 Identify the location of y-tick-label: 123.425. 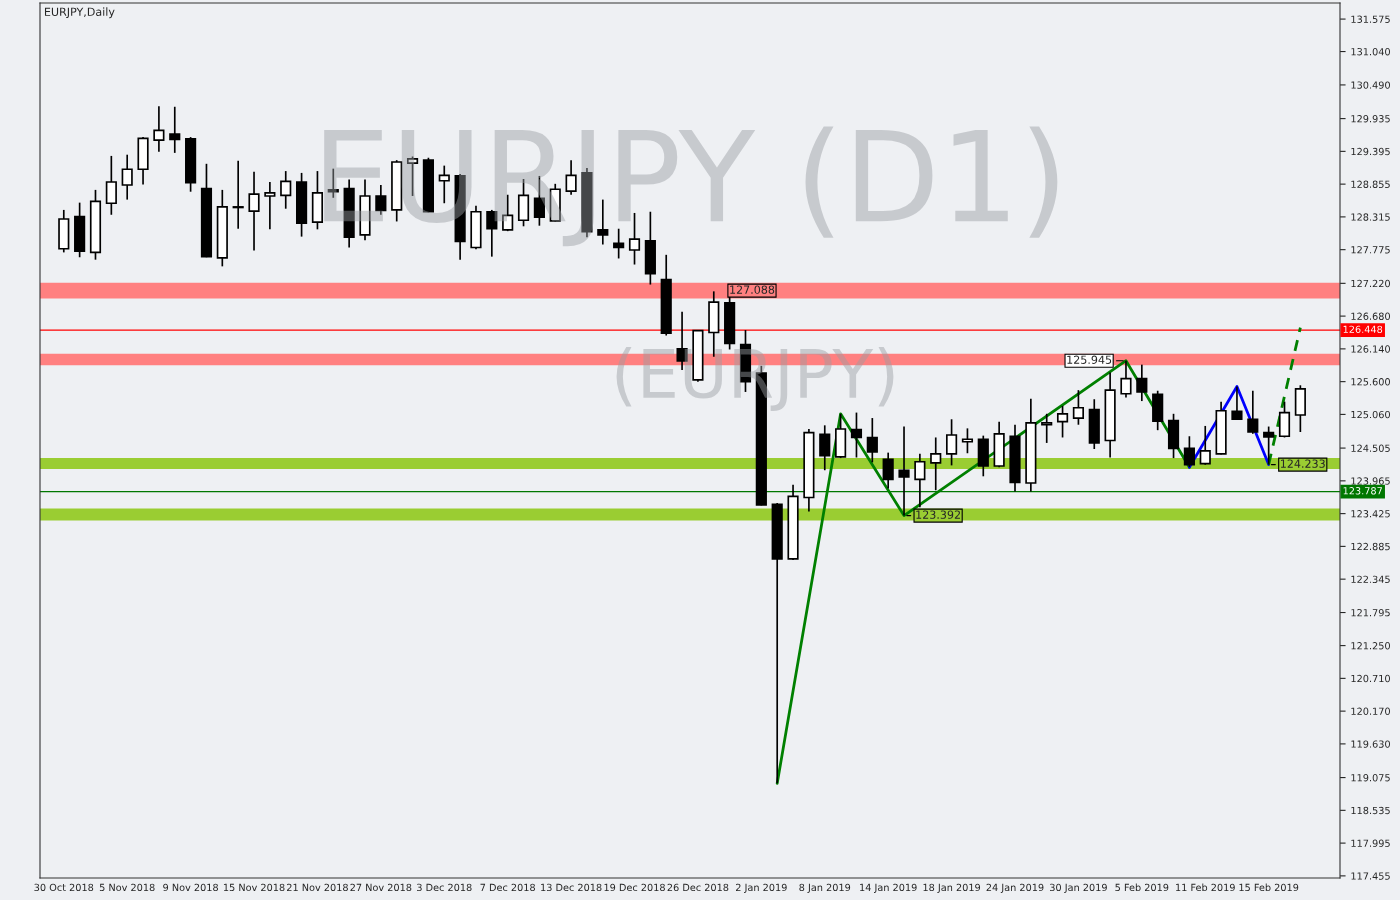
(1370, 514).